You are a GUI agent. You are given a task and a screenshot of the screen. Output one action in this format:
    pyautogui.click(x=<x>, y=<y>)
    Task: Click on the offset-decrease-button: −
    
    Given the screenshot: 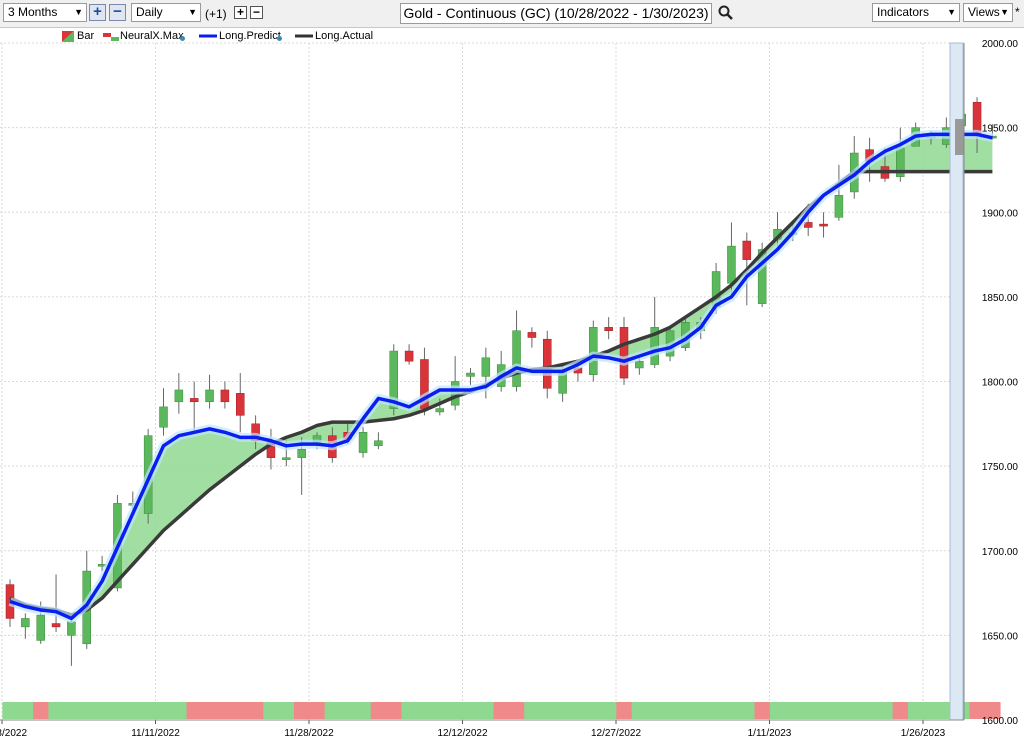 What is the action you would take?
    pyautogui.click(x=256, y=12)
    